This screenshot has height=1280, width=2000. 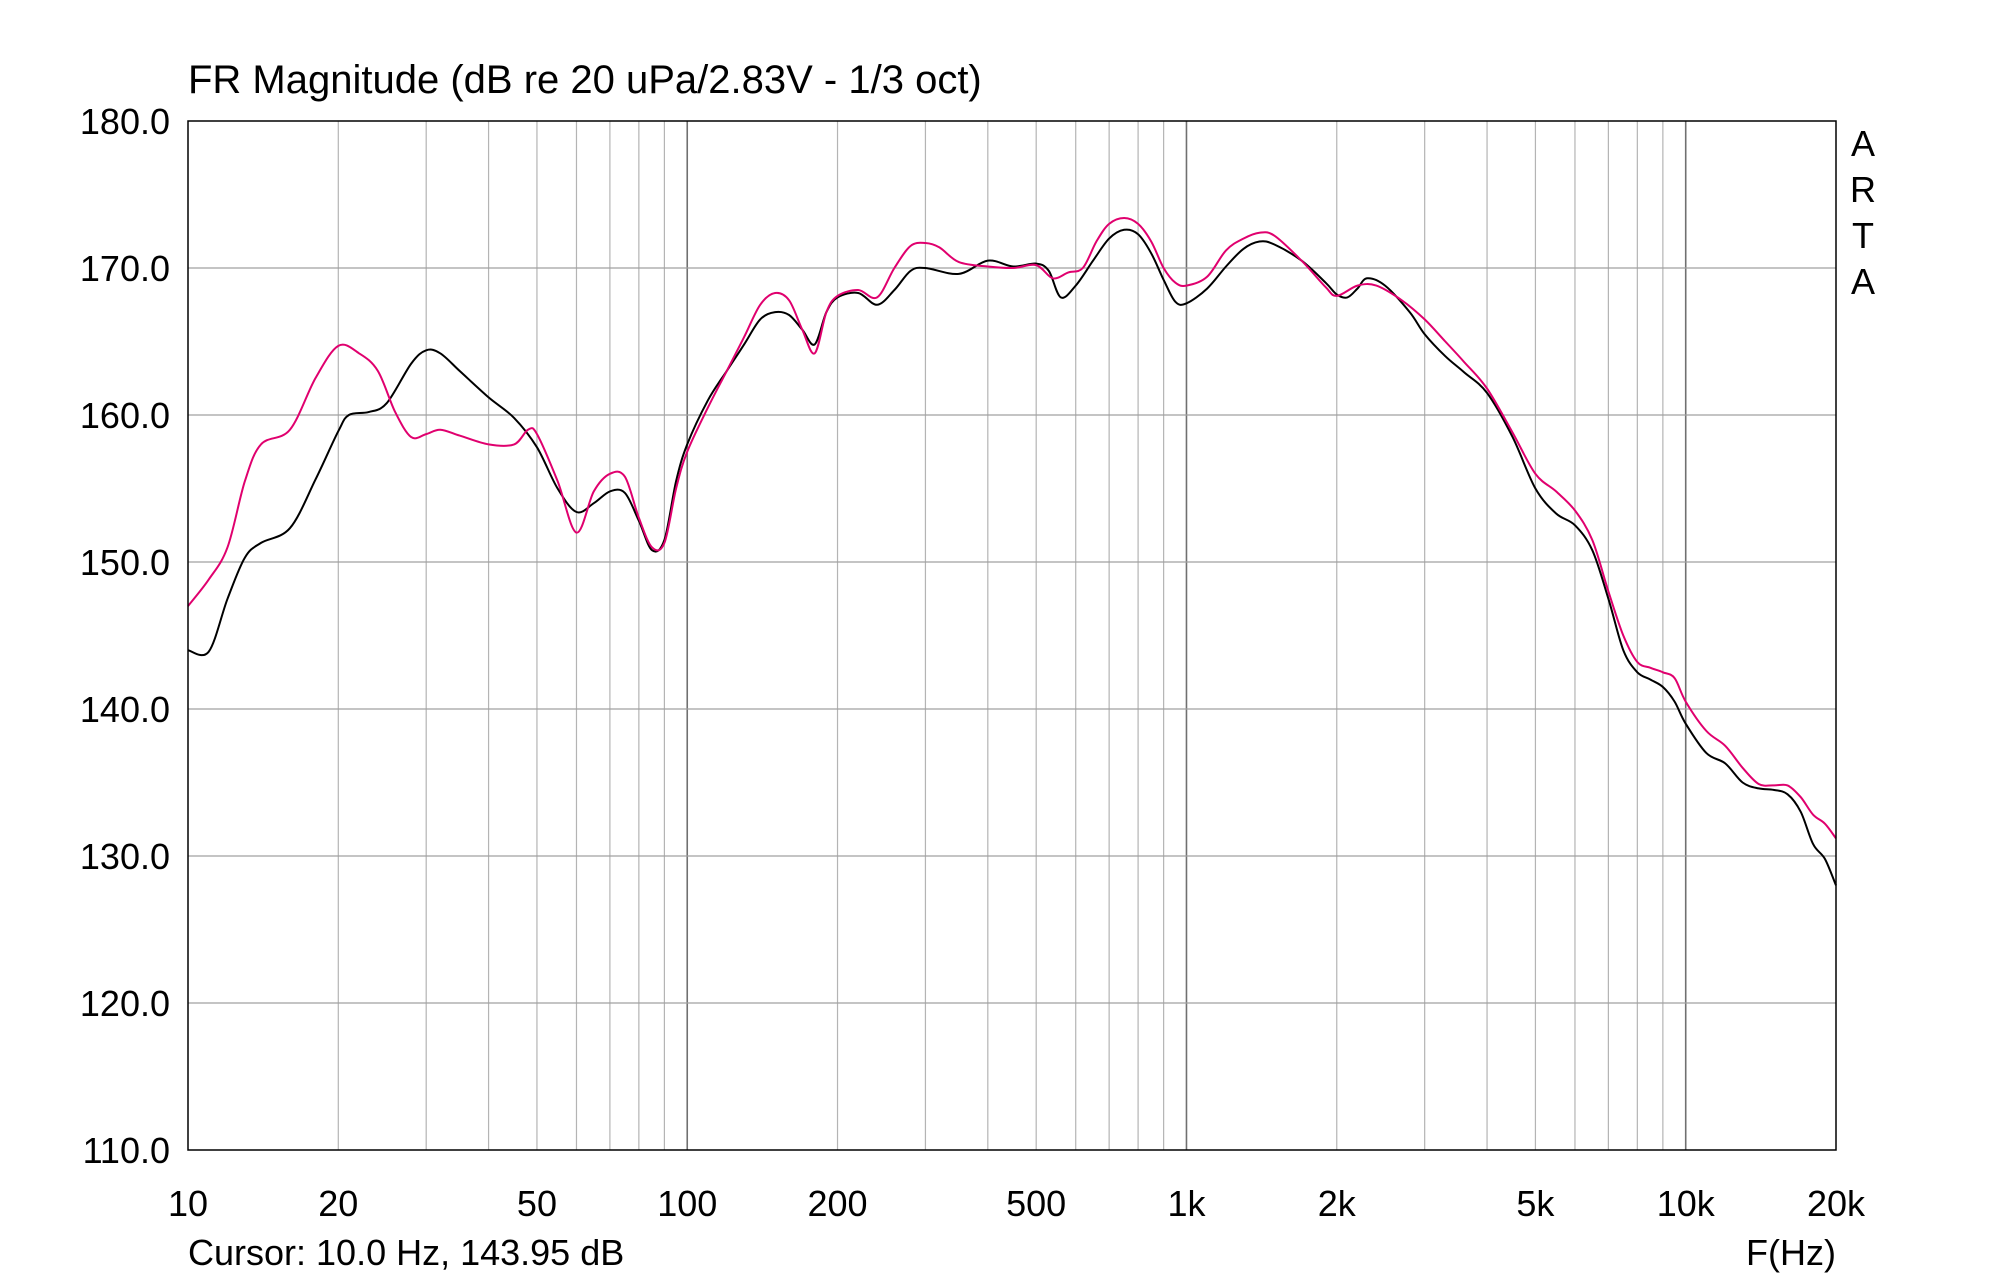 I want to click on x-tick-label: 20, so click(x=338, y=1203).